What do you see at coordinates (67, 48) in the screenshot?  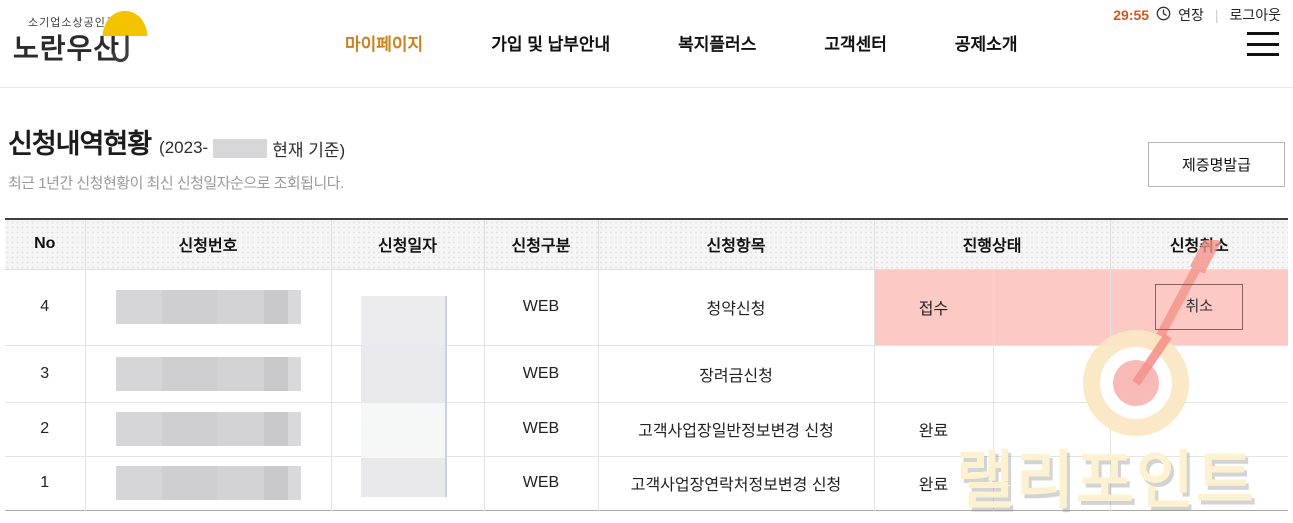 I see `logo-brand-text: 노란우산` at bounding box center [67, 48].